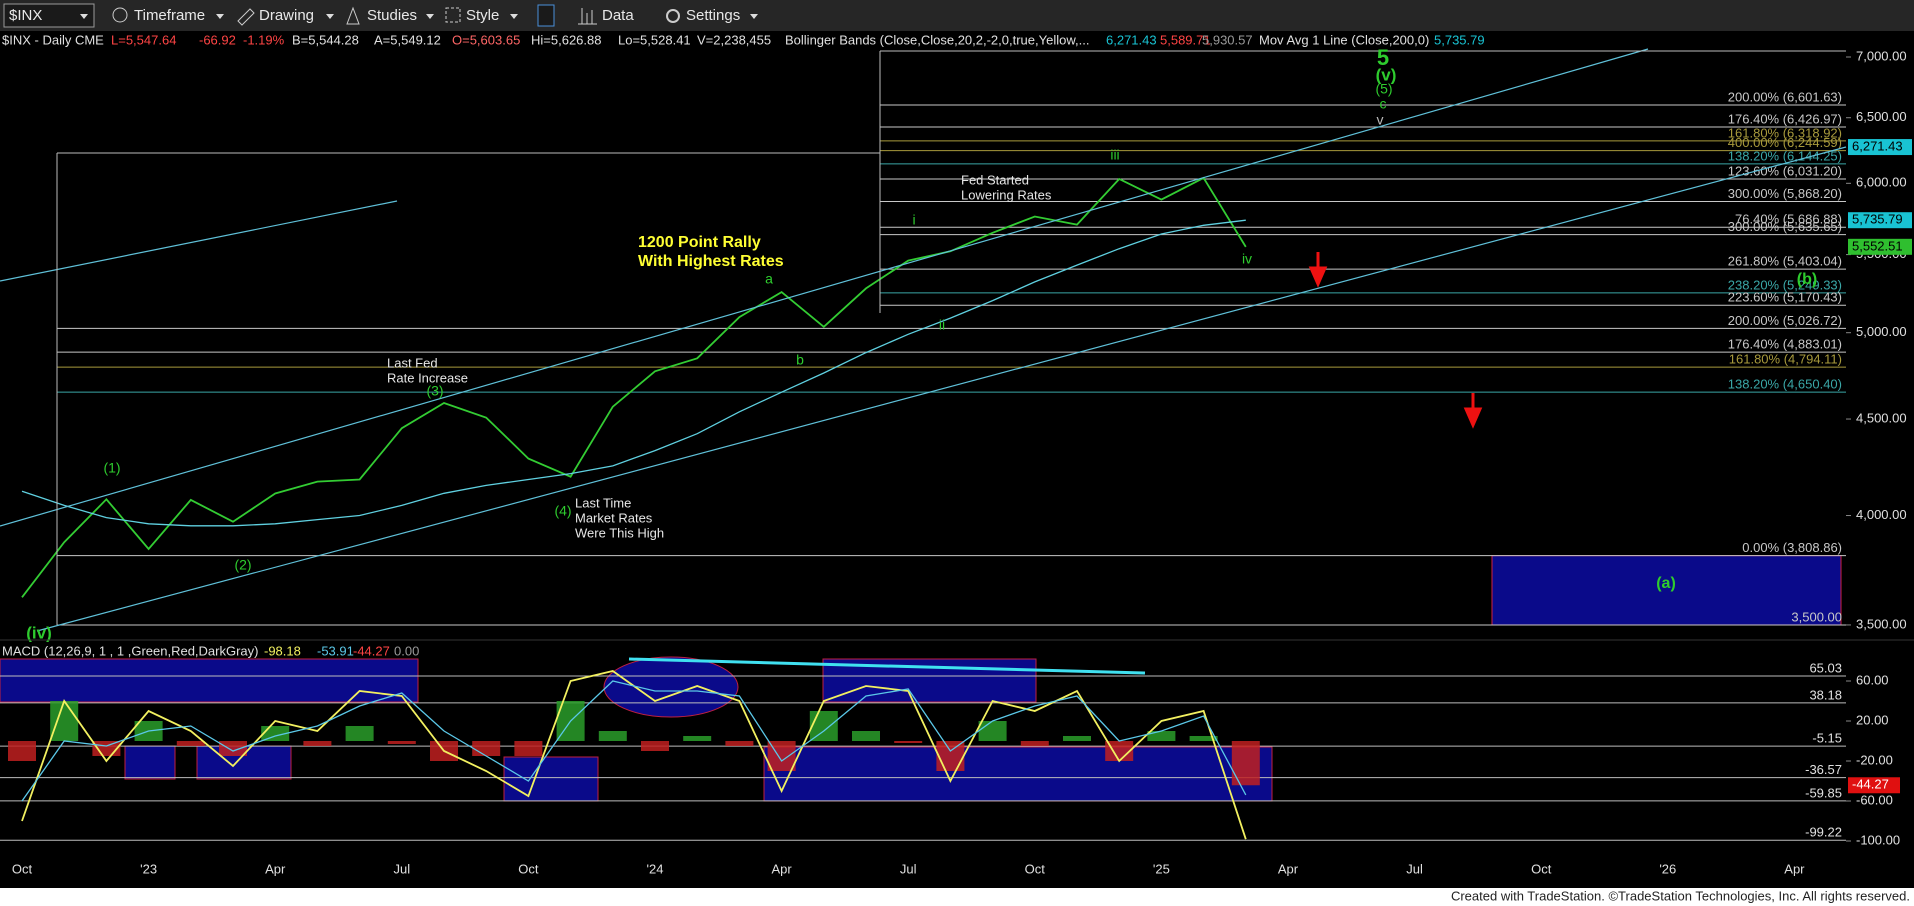 The height and width of the screenshot is (906, 1914). Describe the element at coordinates (957, 897) in the screenshot. I see `footer-bar` at that location.